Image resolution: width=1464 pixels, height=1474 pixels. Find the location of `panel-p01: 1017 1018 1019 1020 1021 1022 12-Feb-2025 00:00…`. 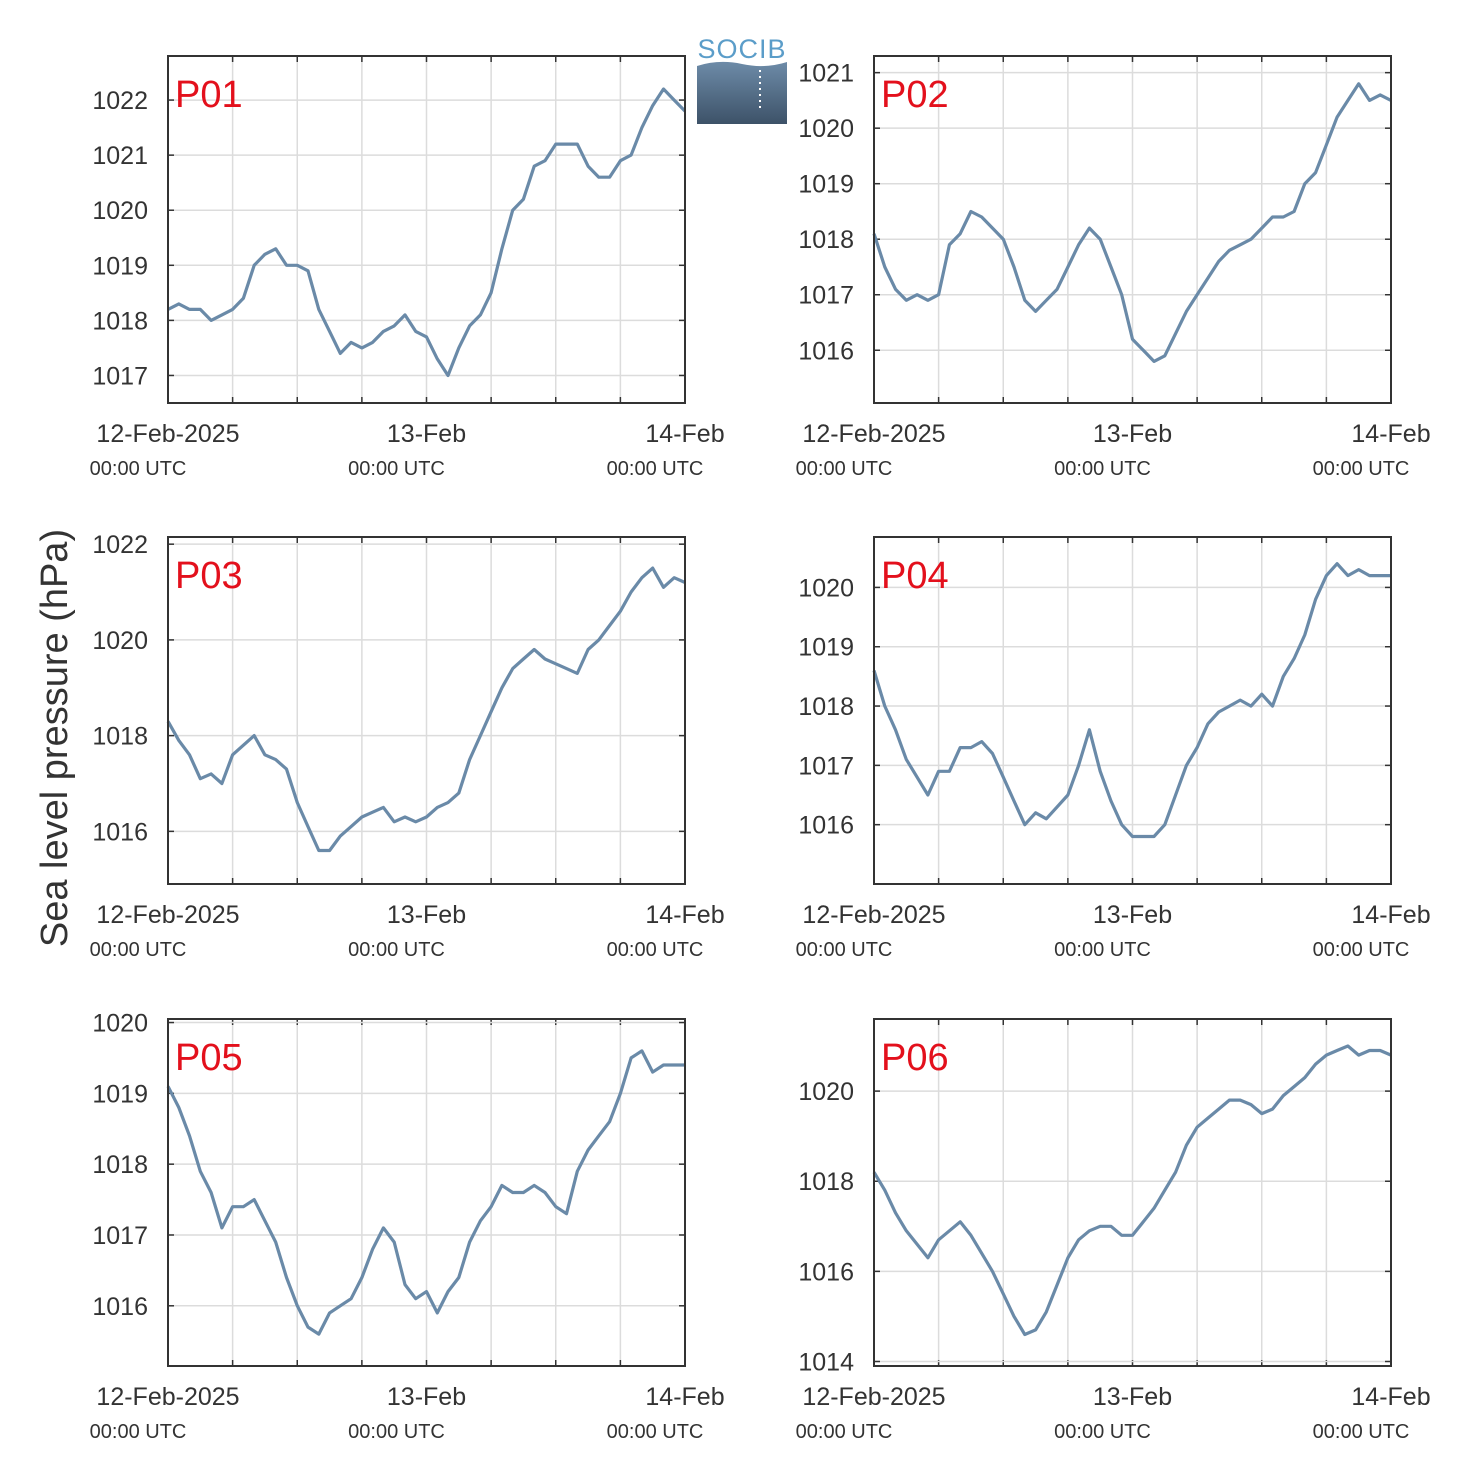

panel-p01: 1017 1018 1019 1020 1021 1022 12-Feb-2025 00:00… is located at coordinates (407, 267).